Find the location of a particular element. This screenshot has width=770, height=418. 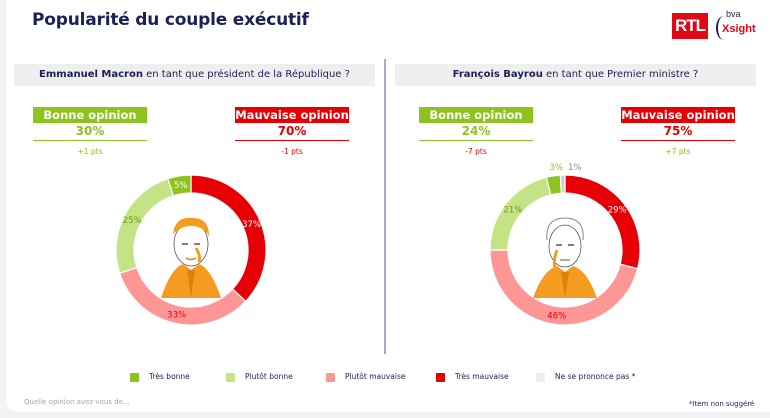

donut-label: 1% is located at coordinates (575, 168).